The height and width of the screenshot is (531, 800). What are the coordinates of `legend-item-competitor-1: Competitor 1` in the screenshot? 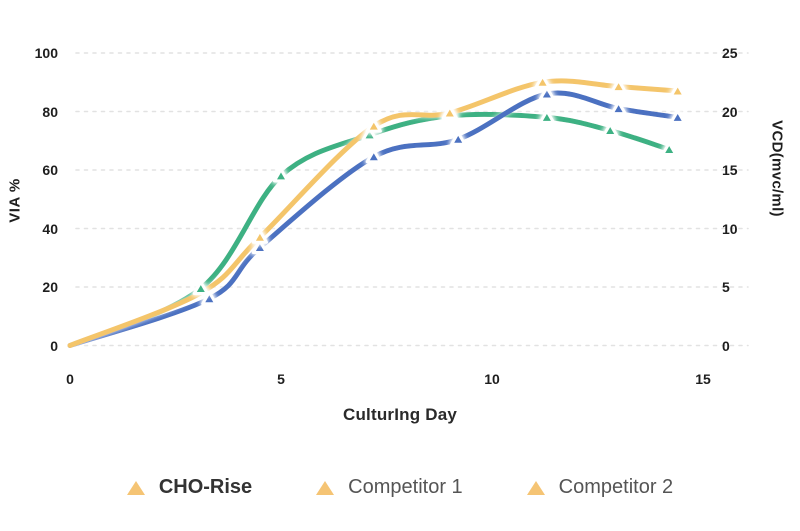 It's located at (389, 487).